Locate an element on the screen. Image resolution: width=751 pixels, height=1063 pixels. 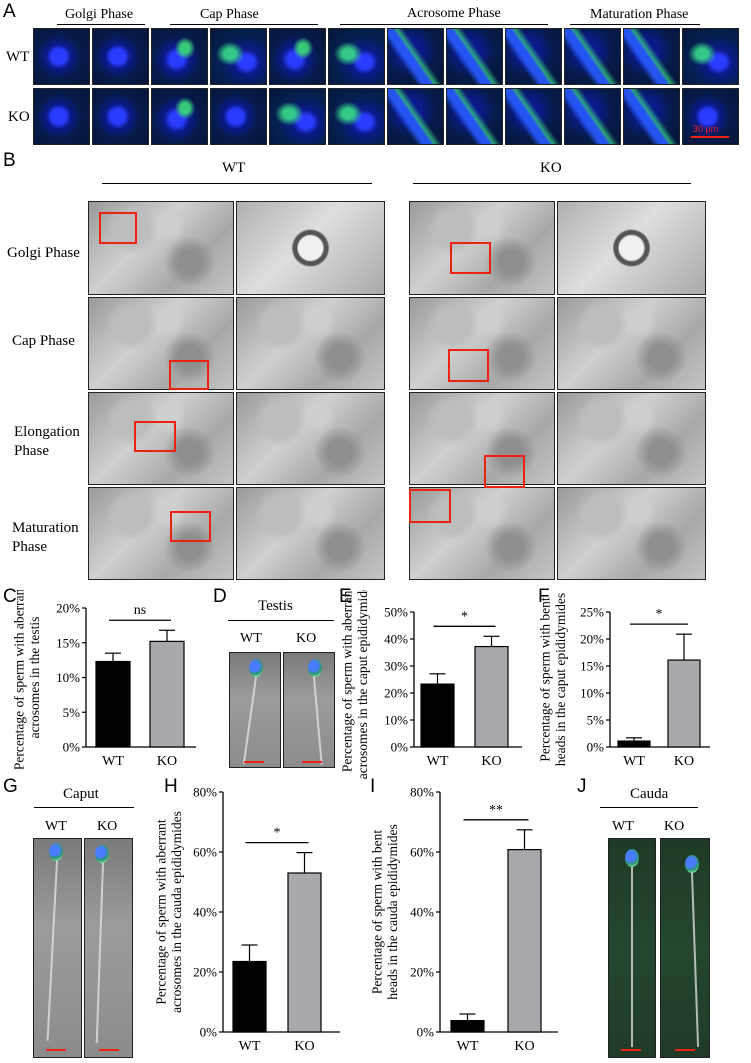
y-tick-label: 30% is located at coordinates (396, 666).